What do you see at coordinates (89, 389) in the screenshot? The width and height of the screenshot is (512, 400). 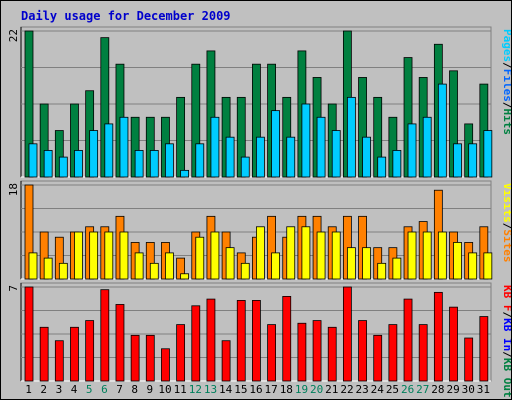 I see `x-tick-label-5: 5` at bounding box center [89, 389].